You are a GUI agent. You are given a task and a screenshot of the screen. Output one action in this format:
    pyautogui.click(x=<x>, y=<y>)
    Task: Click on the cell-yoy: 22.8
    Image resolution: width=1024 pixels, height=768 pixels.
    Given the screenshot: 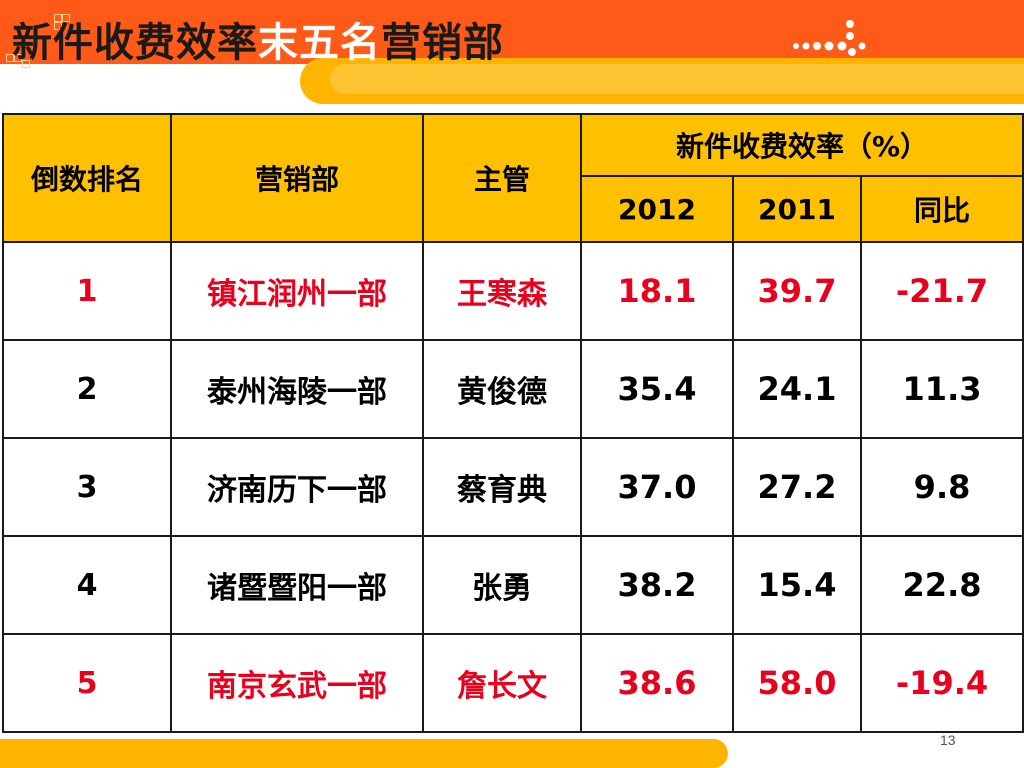 What is the action you would take?
    pyautogui.click(x=941, y=585)
    